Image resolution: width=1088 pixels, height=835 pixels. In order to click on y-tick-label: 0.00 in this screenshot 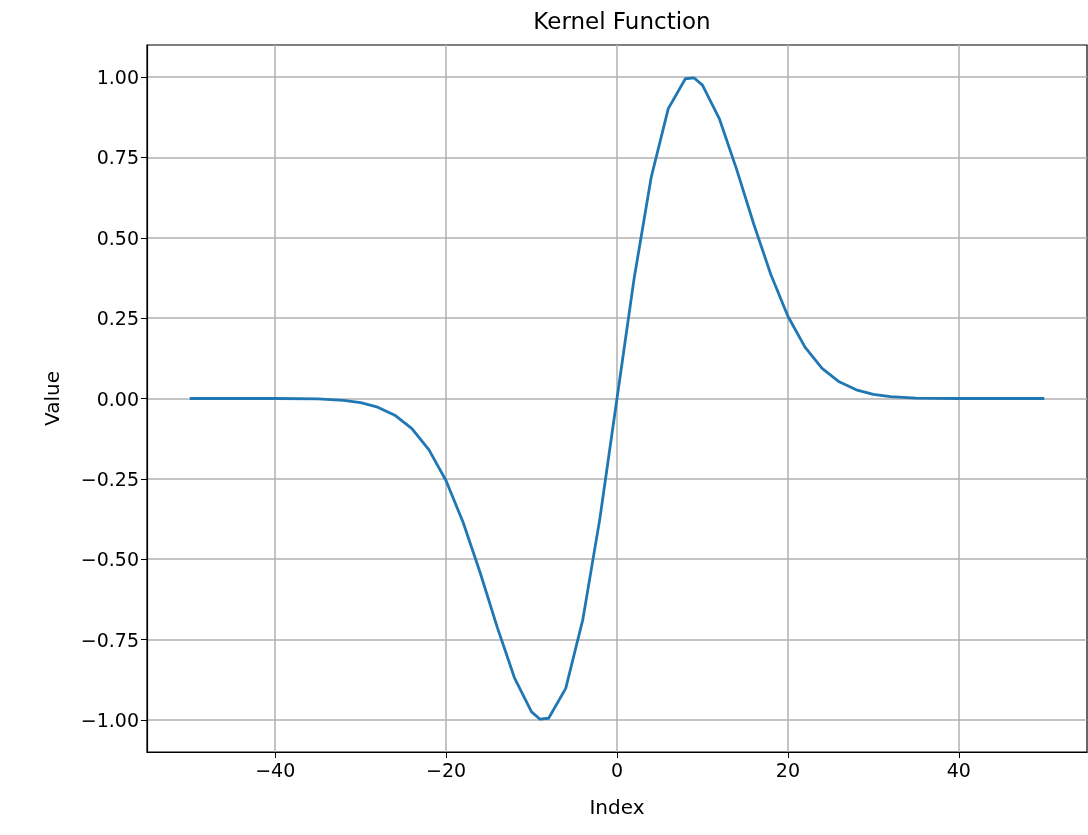, I will do `click(117, 398)`.